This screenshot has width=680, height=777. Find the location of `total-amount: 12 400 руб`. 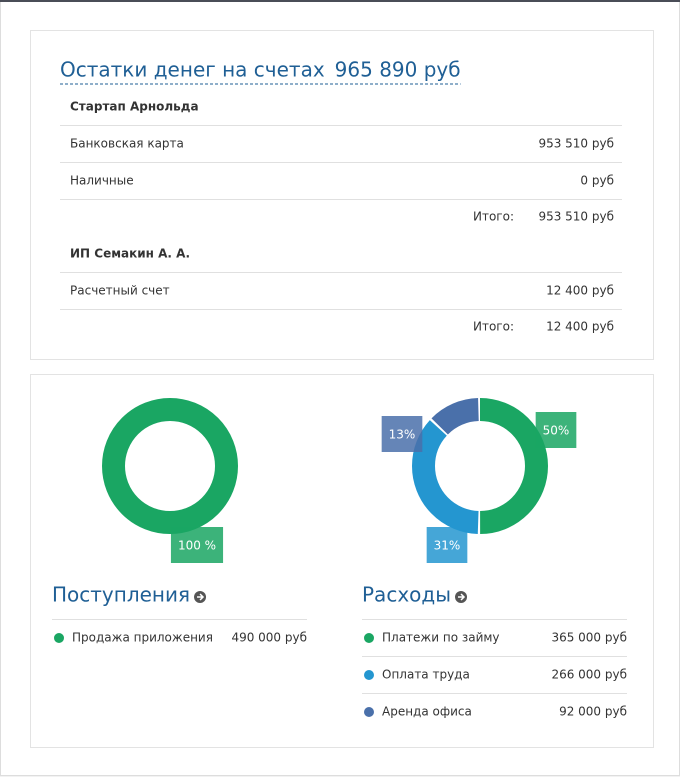

total-amount: 12 400 руб is located at coordinates (580, 327).